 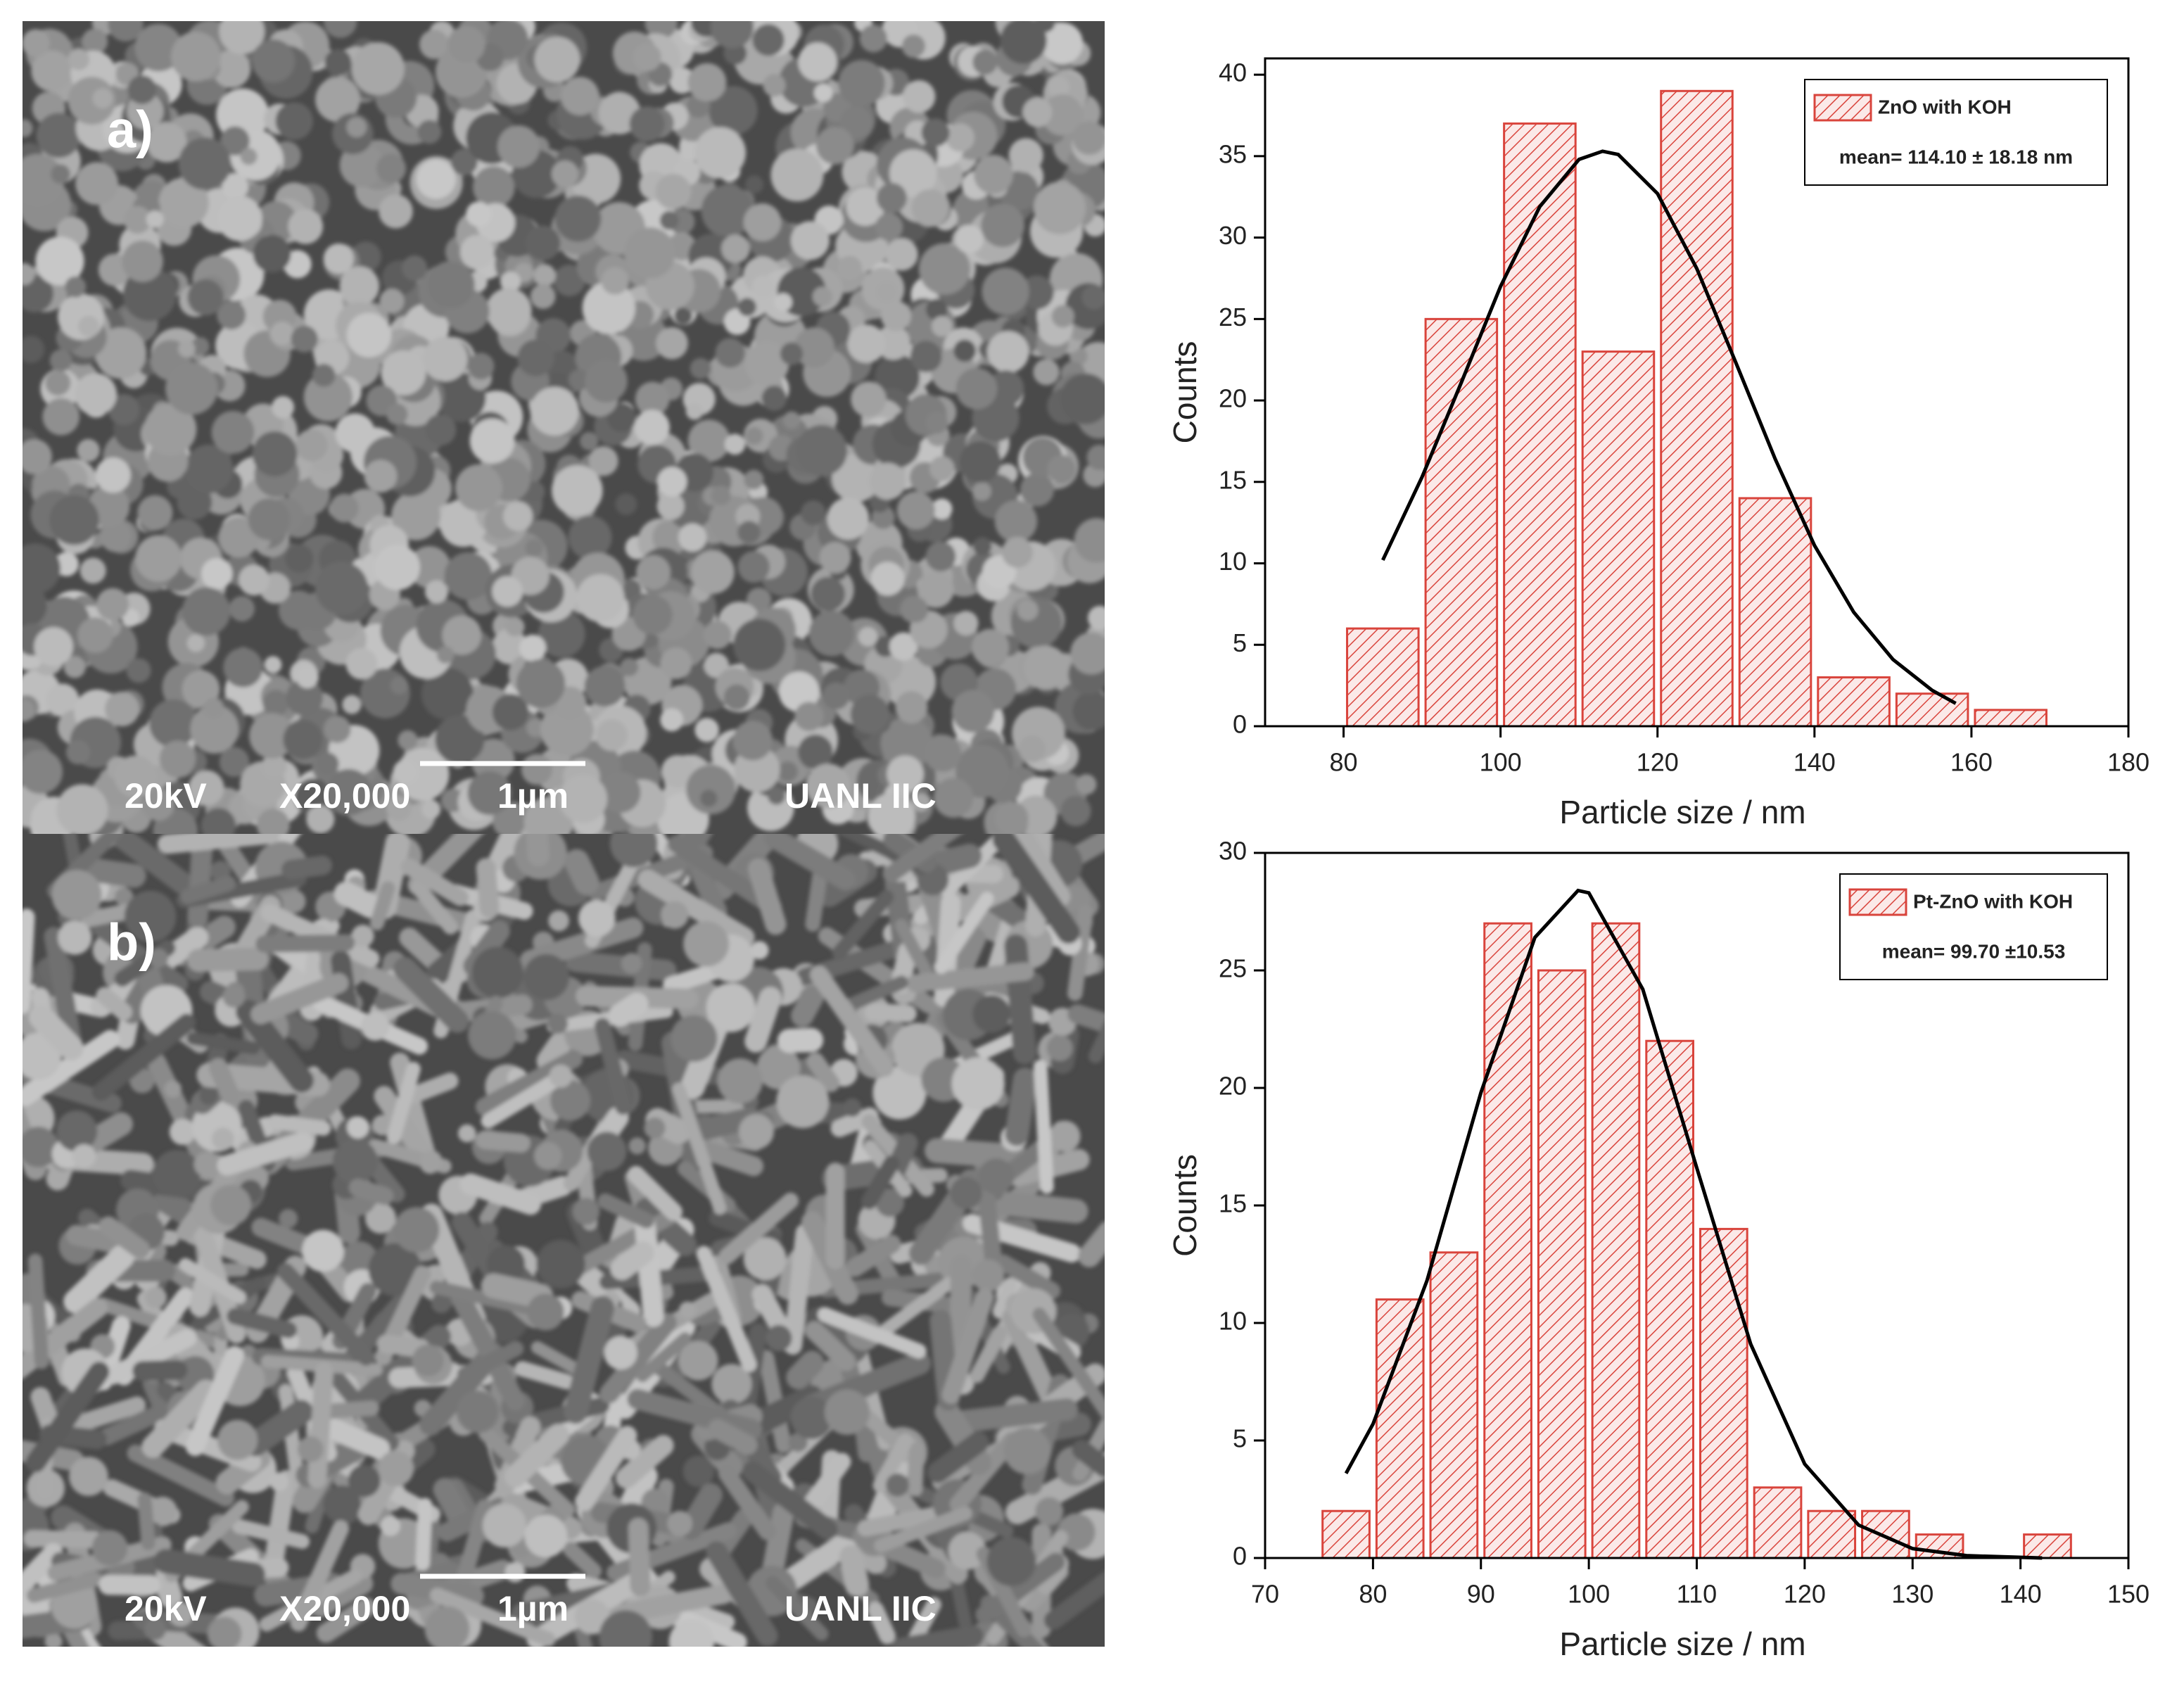 I want to click on y-tick-label: 20, so click(x=1233, y=398).